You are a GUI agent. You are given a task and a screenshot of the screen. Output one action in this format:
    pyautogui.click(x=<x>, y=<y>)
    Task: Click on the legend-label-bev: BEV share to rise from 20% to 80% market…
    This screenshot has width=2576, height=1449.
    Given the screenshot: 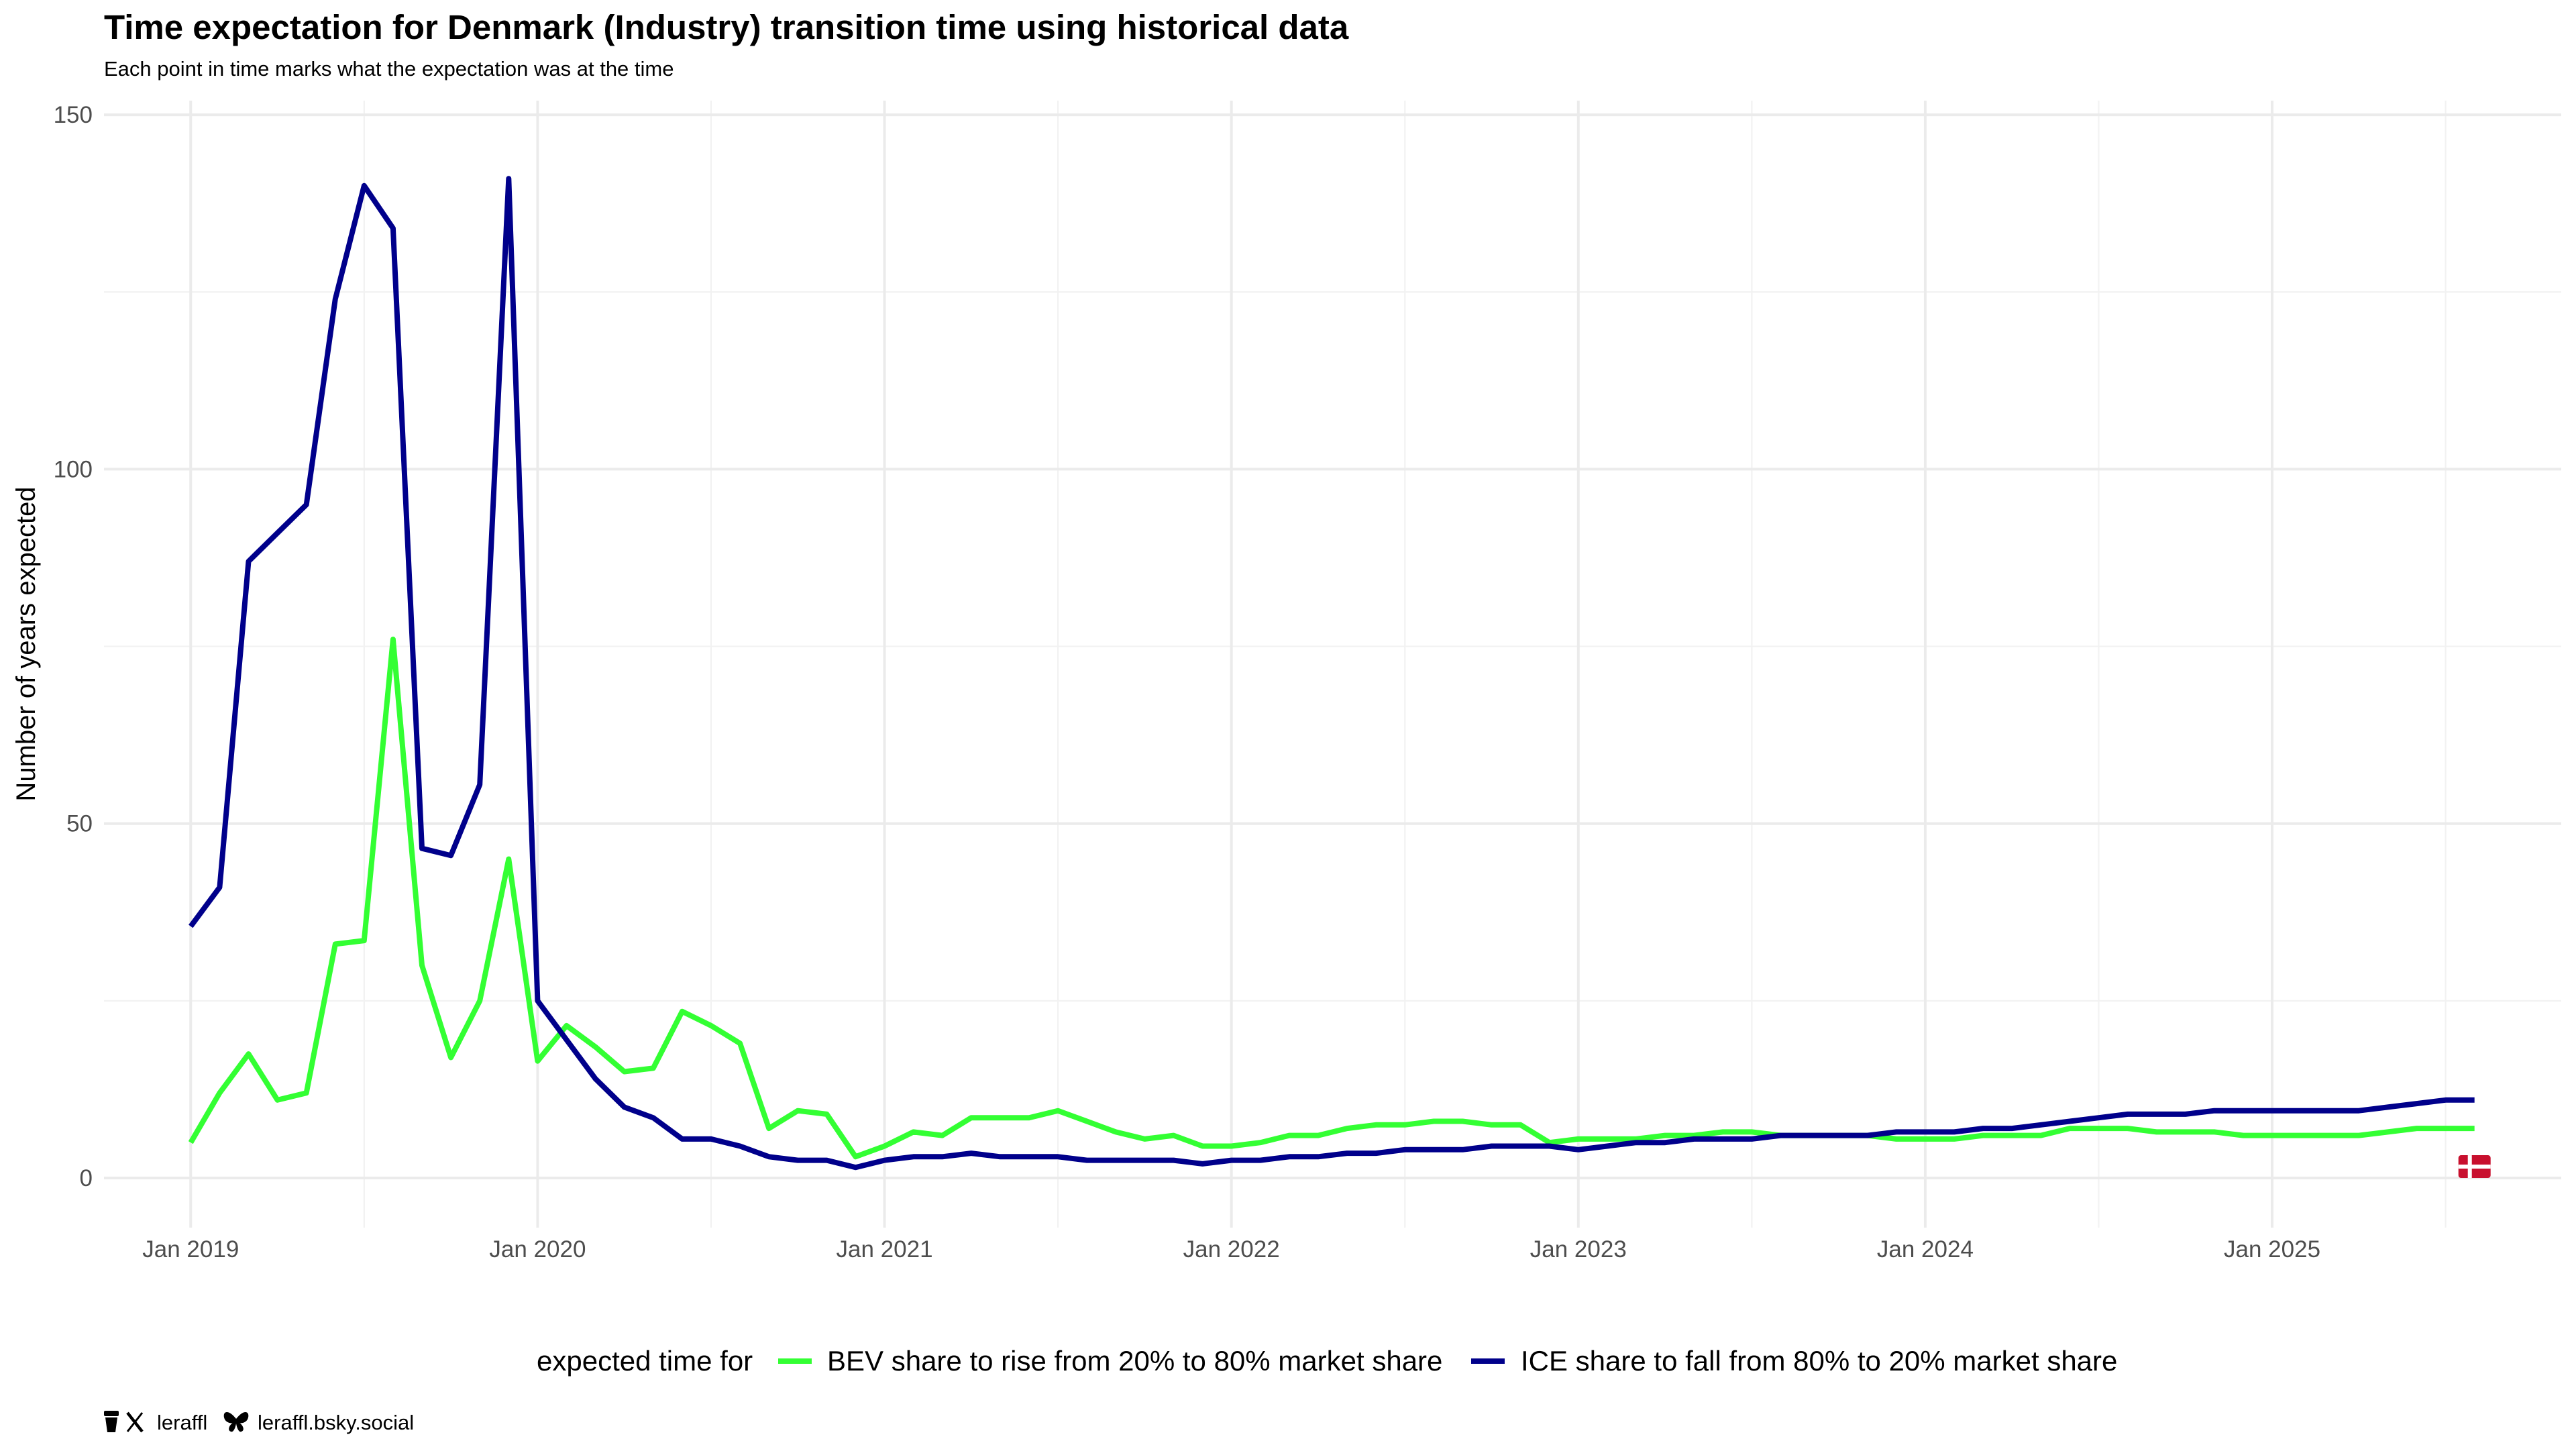 What is the action you would take?
    pyautogui.click(x=1134, y=1361)
    